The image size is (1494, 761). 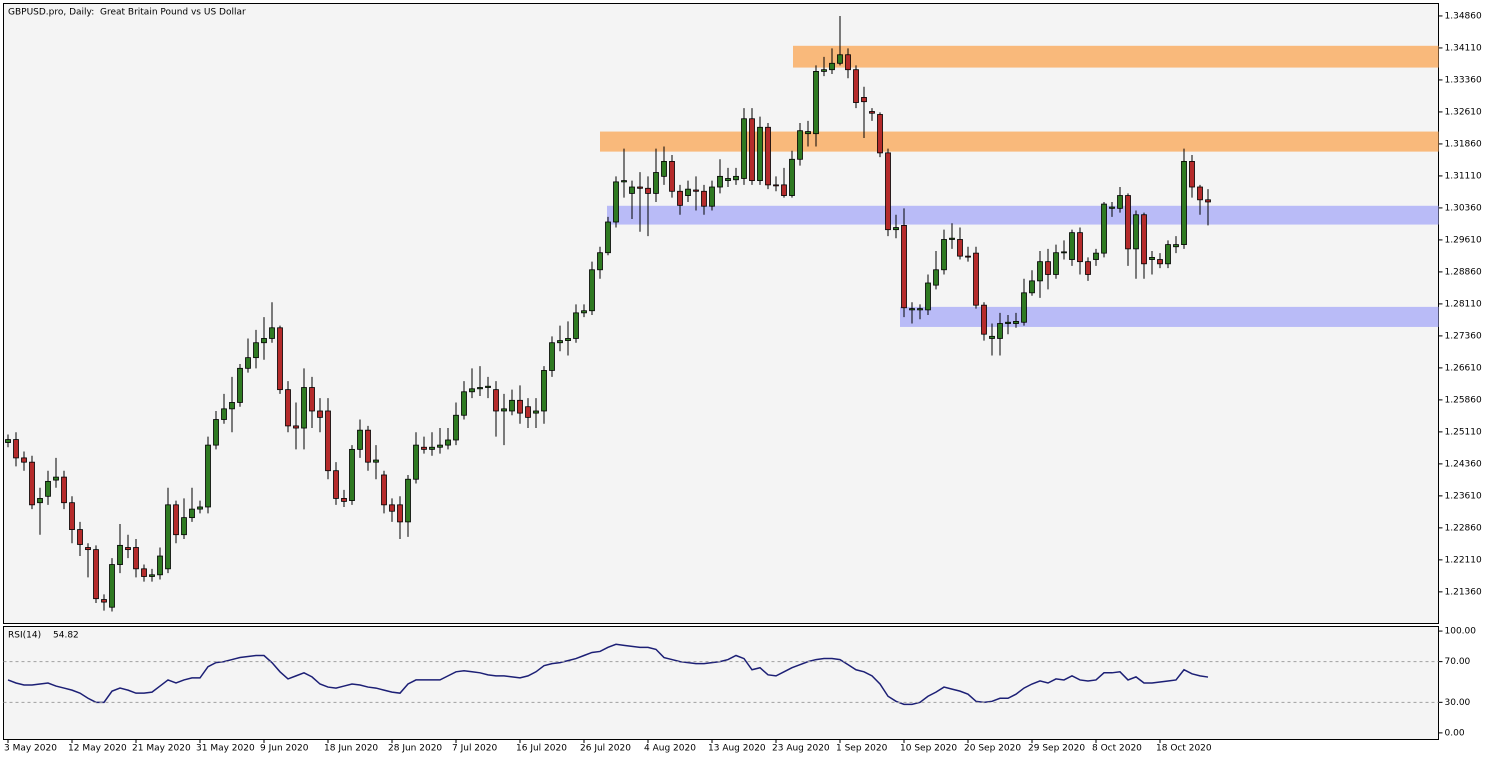 What do you see at coordinates (1019, 141) in the screenshot?
I see `zone` at bounding box center [1019, 141].